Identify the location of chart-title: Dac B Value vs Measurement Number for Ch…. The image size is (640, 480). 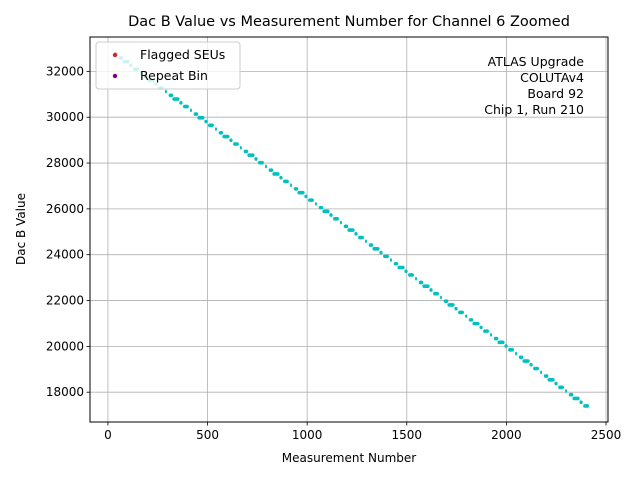
(349, 22).